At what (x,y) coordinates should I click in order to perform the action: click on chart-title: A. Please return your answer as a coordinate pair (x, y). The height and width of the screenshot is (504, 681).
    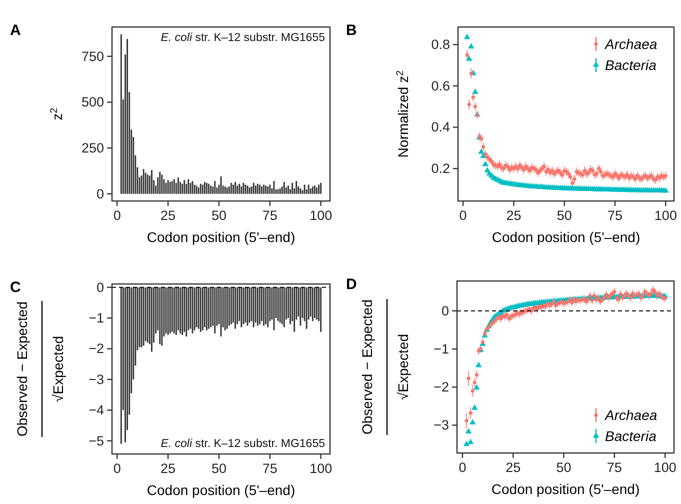
    Looking at the image, I should click on (15, 30).